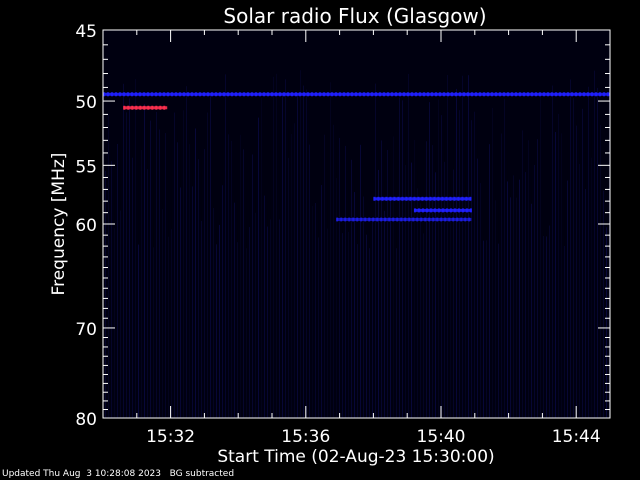 The height and width of the screenshot is (480, 640). Describe the element at coordinates (86, 103) in the screenshot. I see `y-tick-label: 50` at that location.